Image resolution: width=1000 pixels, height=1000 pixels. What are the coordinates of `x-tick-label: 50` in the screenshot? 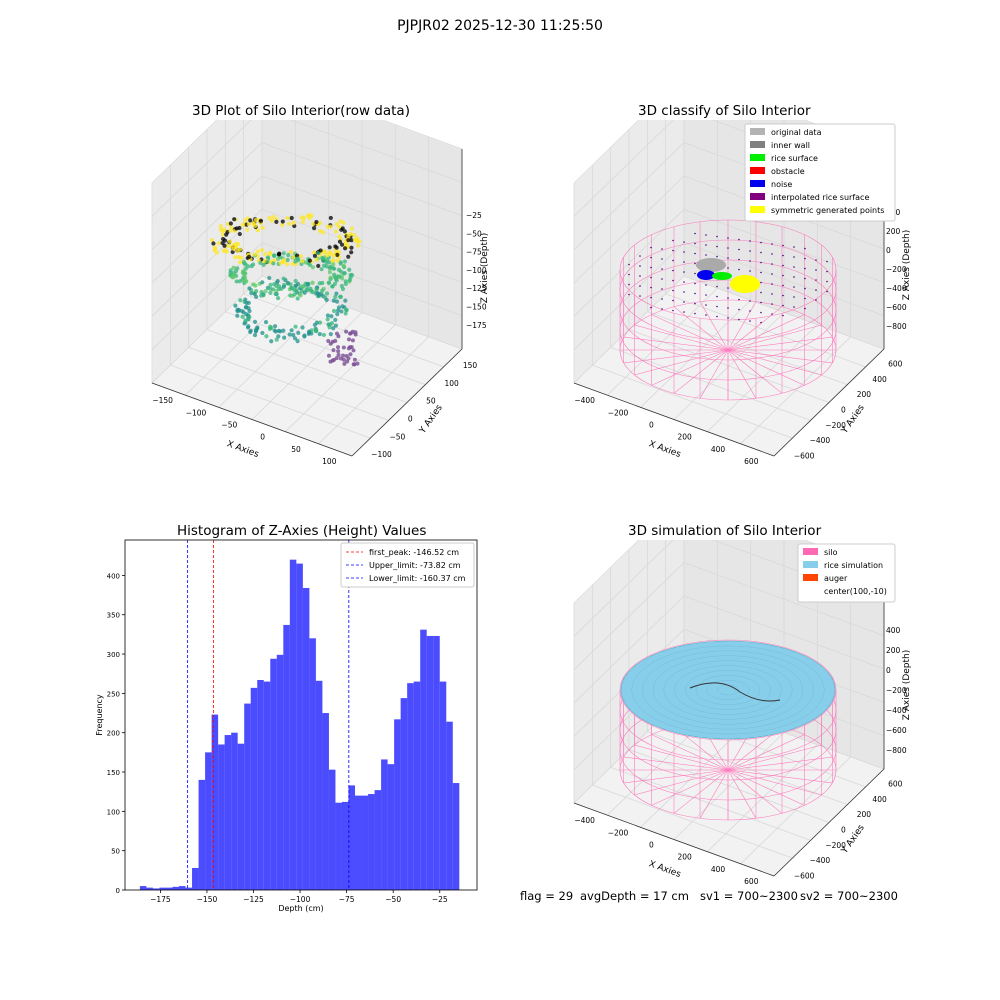 It's located at (296, 449).